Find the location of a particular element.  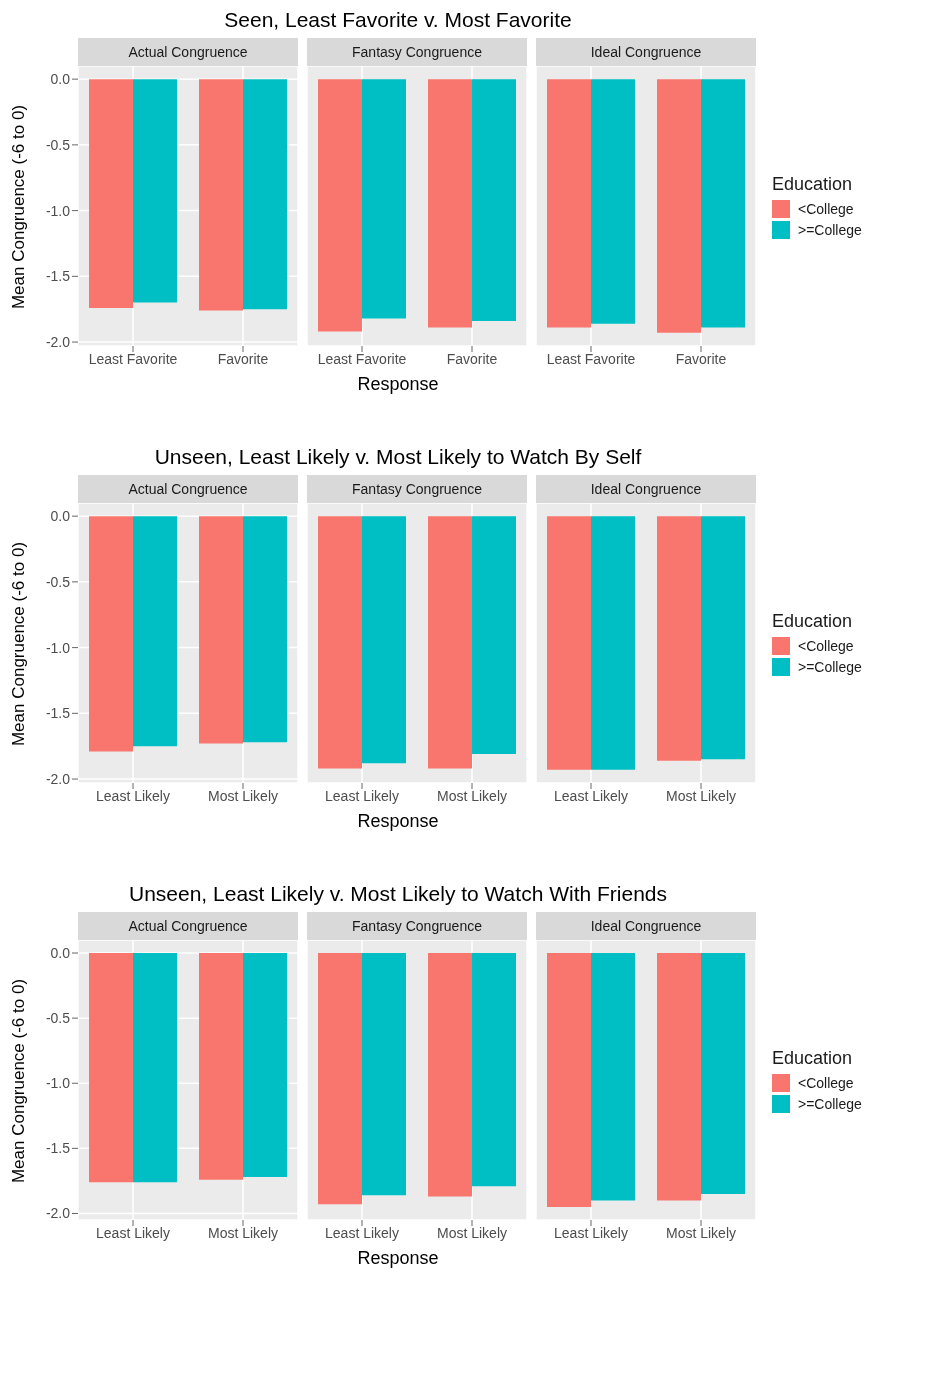

text: Unseen, Least Likely v. Most Likely to Watch With Friends is located at coordinates (397, 894).